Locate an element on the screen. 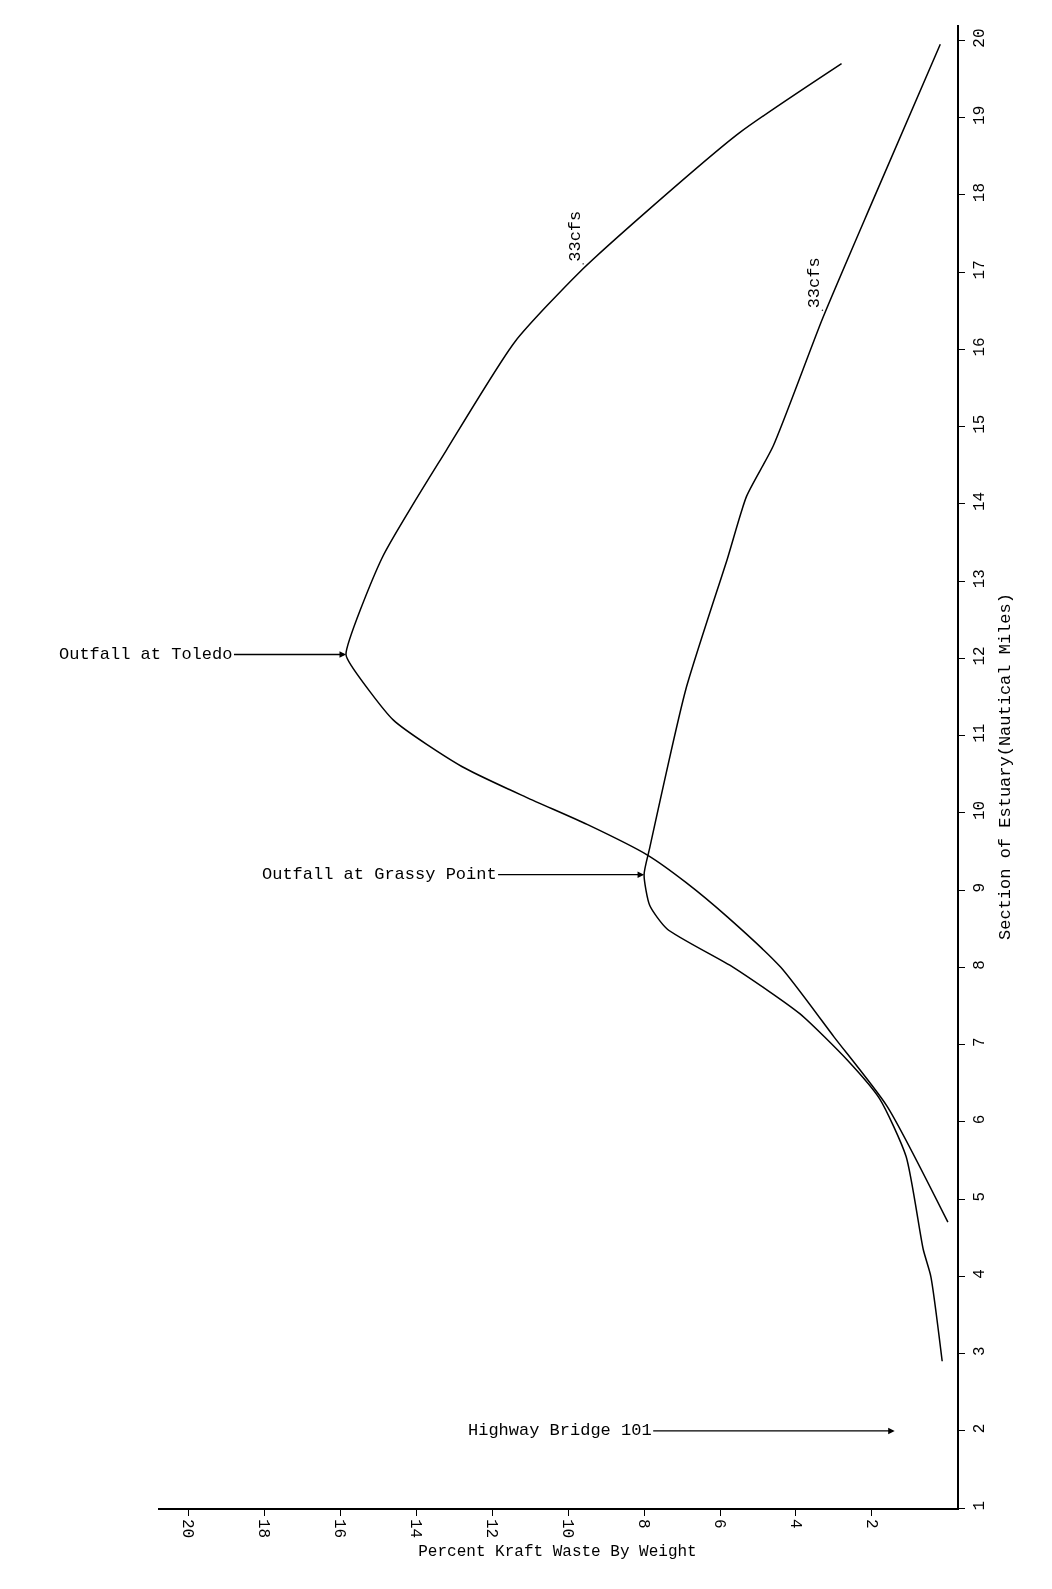  x-tick-label: 16 is located at coordinates (339, 1528).